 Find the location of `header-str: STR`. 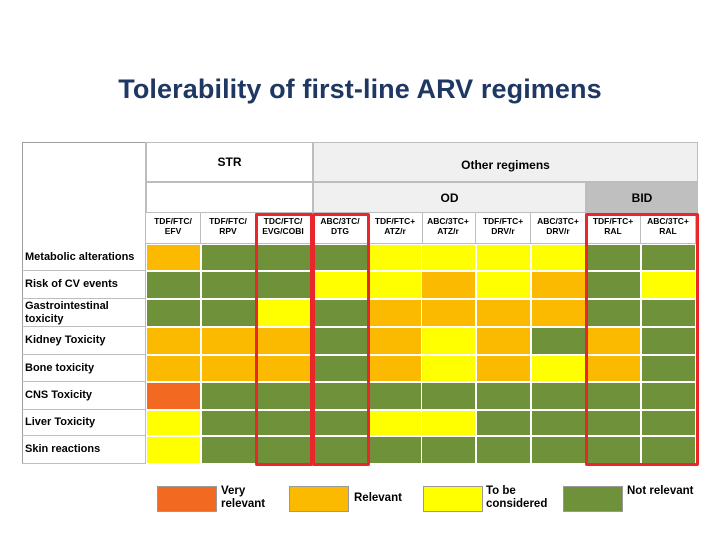

header-str: STR is located at coordinates (229, 162).